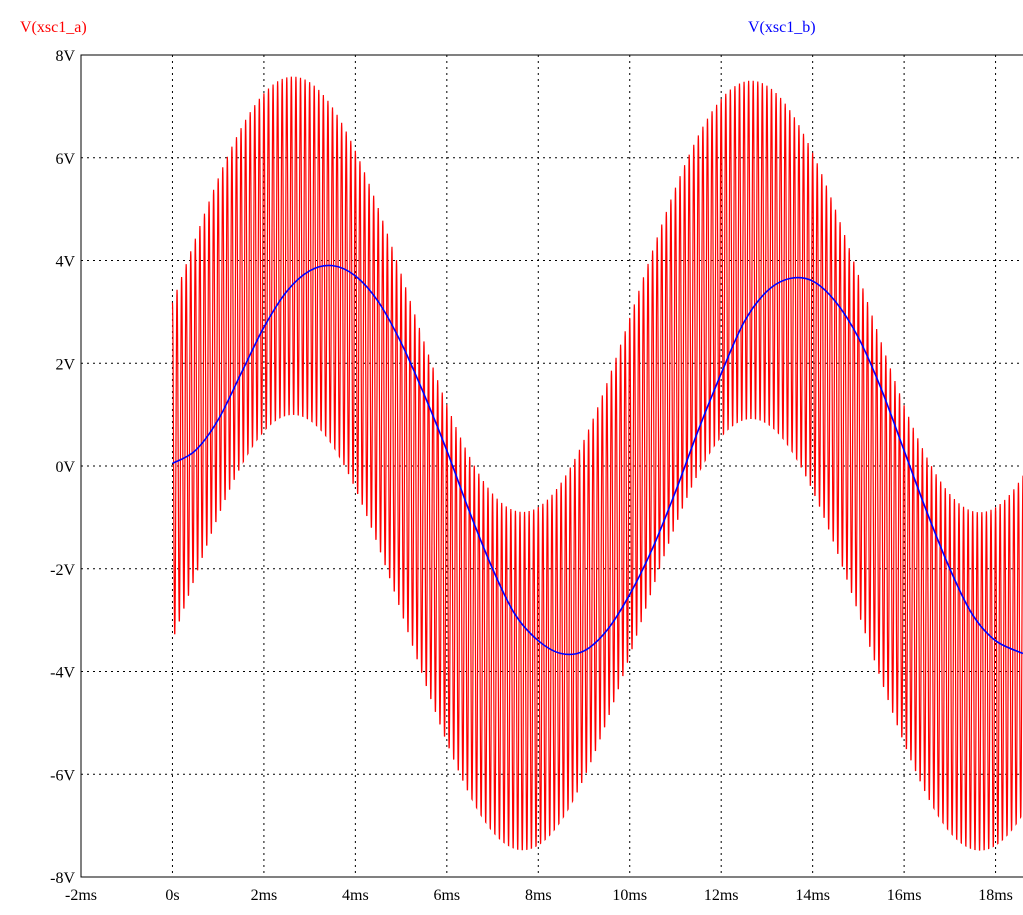 This screenshot has height=915, width=1023. I want to click on y-tick-label: -4V, so click(62, 673).